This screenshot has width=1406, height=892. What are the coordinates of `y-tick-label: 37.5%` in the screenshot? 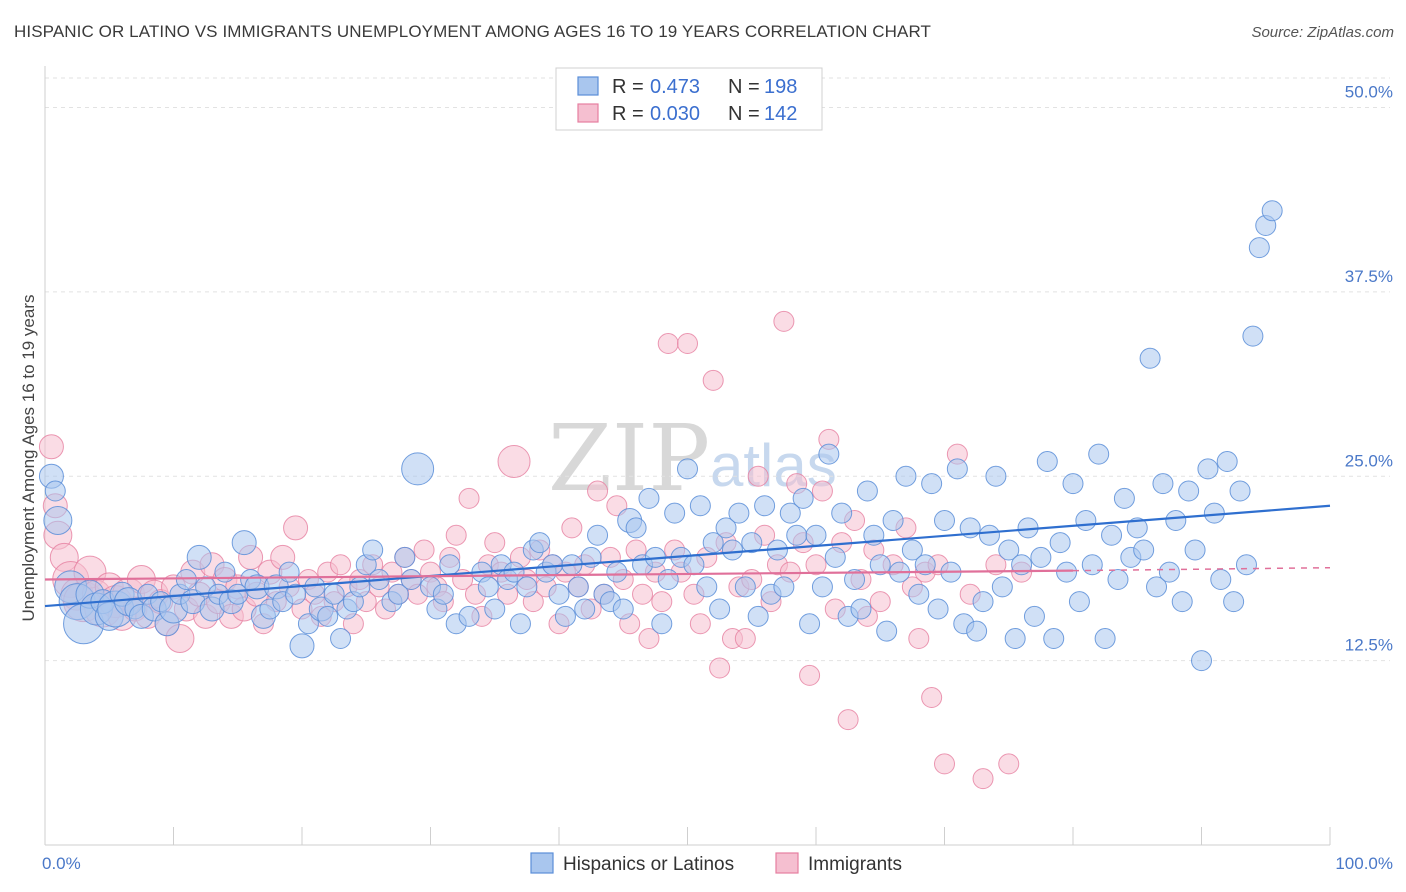 It's located at (1369, 276).